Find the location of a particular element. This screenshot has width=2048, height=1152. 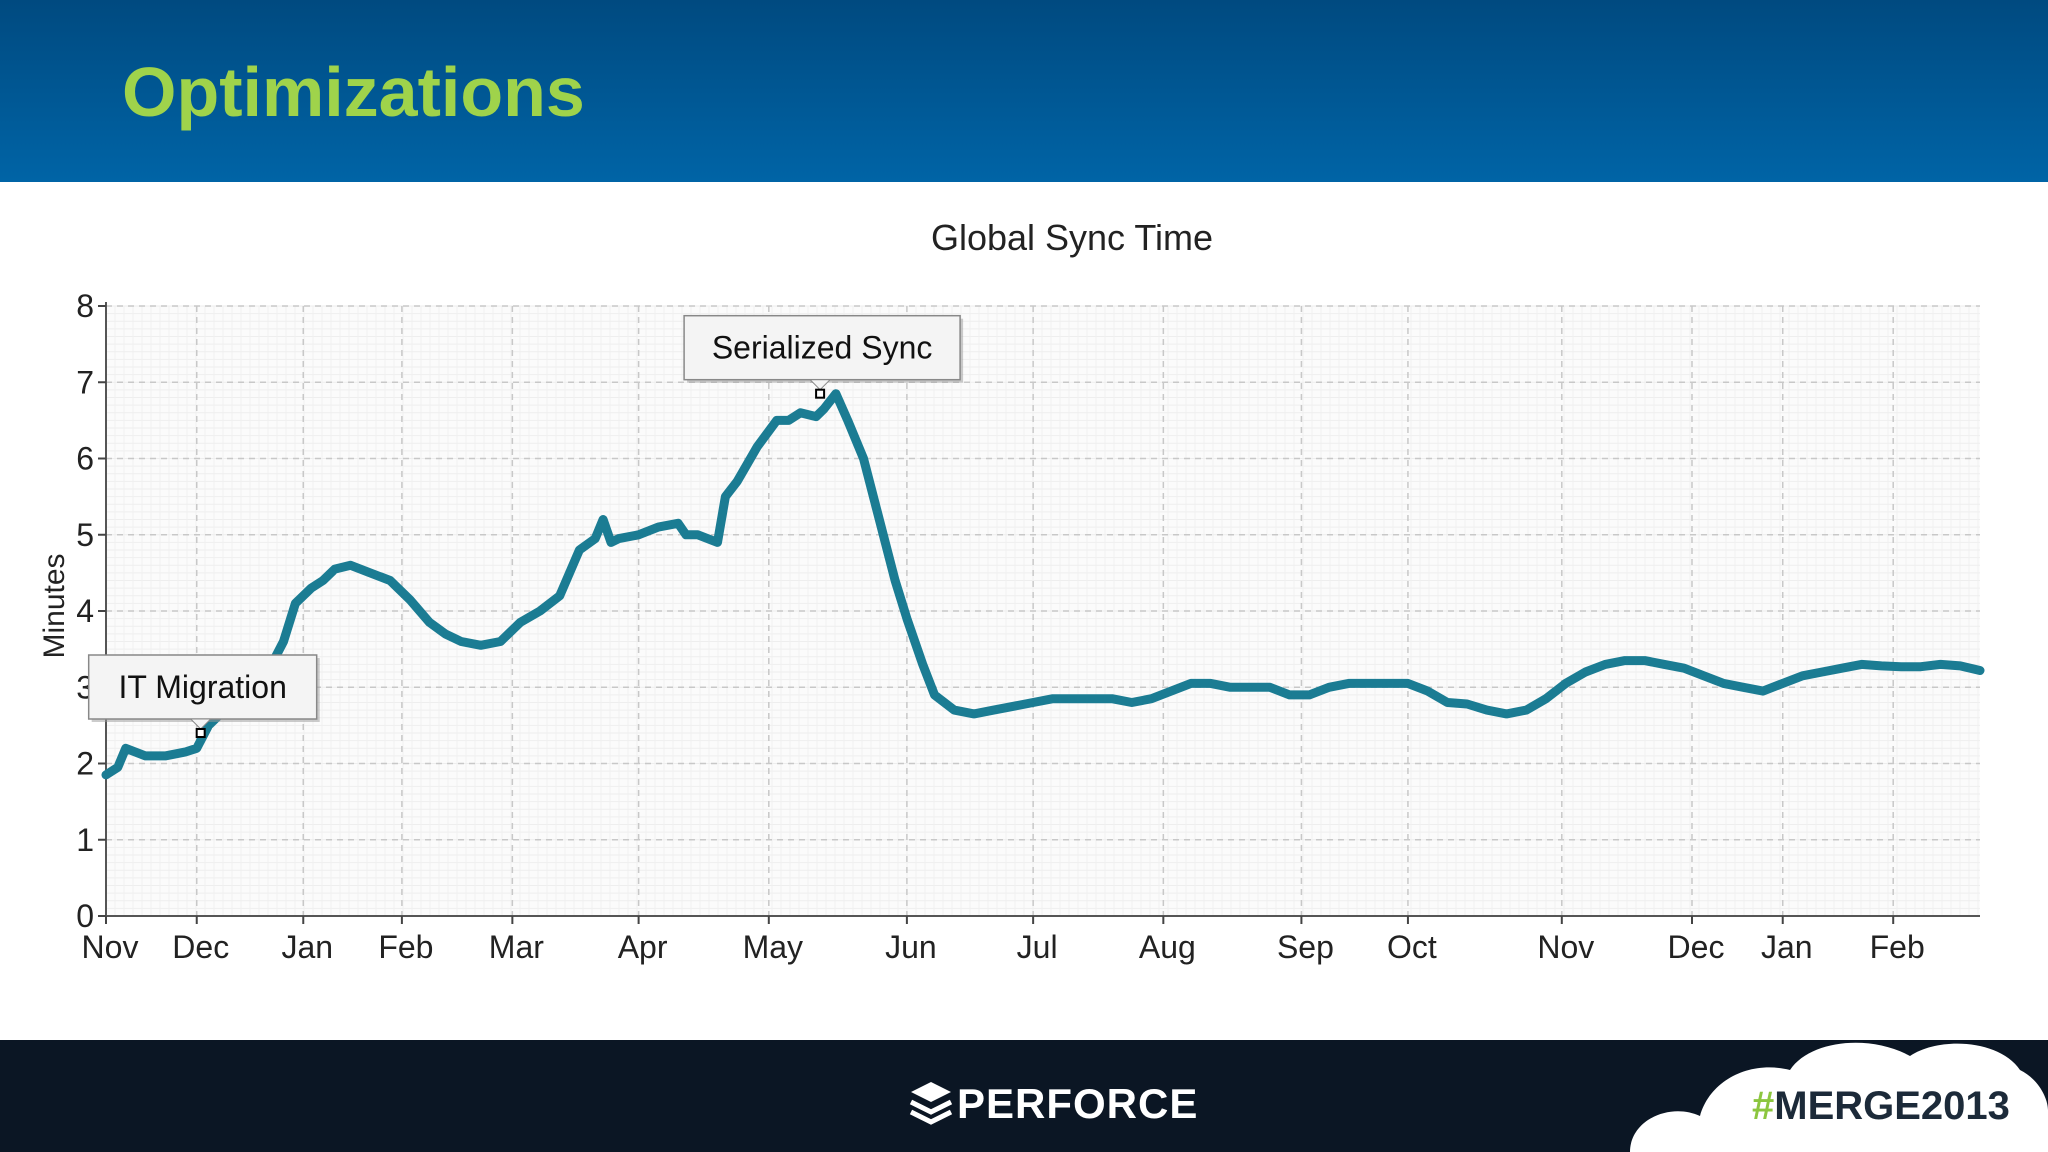

annotation: Serialized Sync is located at coordinates (823, 356).